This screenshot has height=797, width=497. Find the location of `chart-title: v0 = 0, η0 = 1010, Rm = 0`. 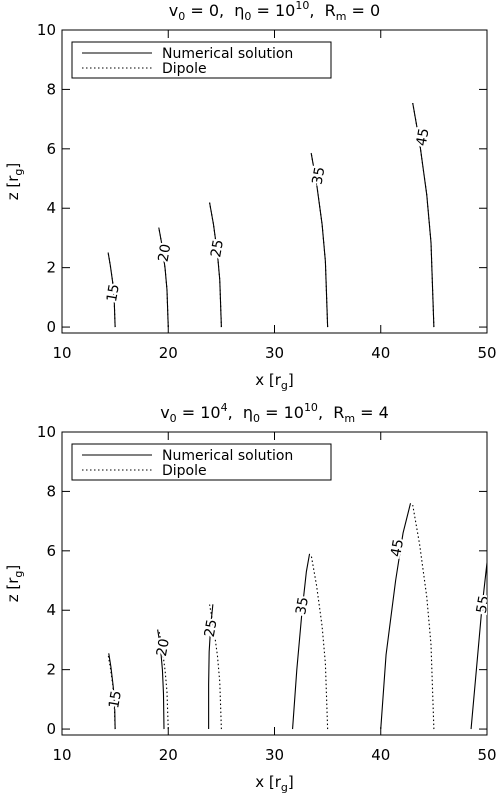

chart-title: v0 = 0, η0 = 1010, Rm = 0 is located at coordinates (274, 11).